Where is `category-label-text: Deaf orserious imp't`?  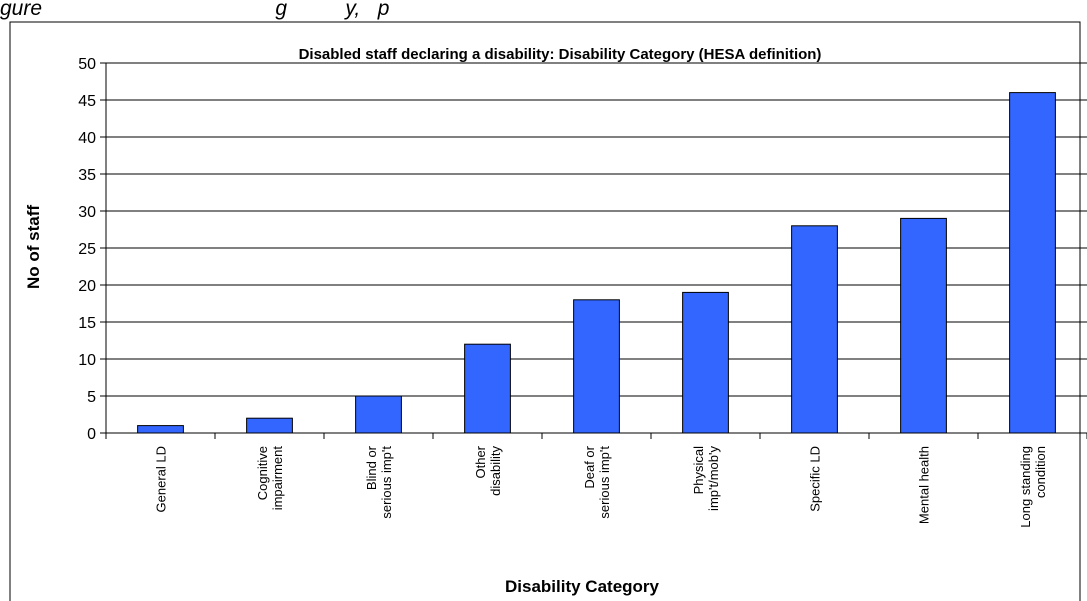
category-label-text: Deaf orserious imp't is located at coordinates (597, 481).